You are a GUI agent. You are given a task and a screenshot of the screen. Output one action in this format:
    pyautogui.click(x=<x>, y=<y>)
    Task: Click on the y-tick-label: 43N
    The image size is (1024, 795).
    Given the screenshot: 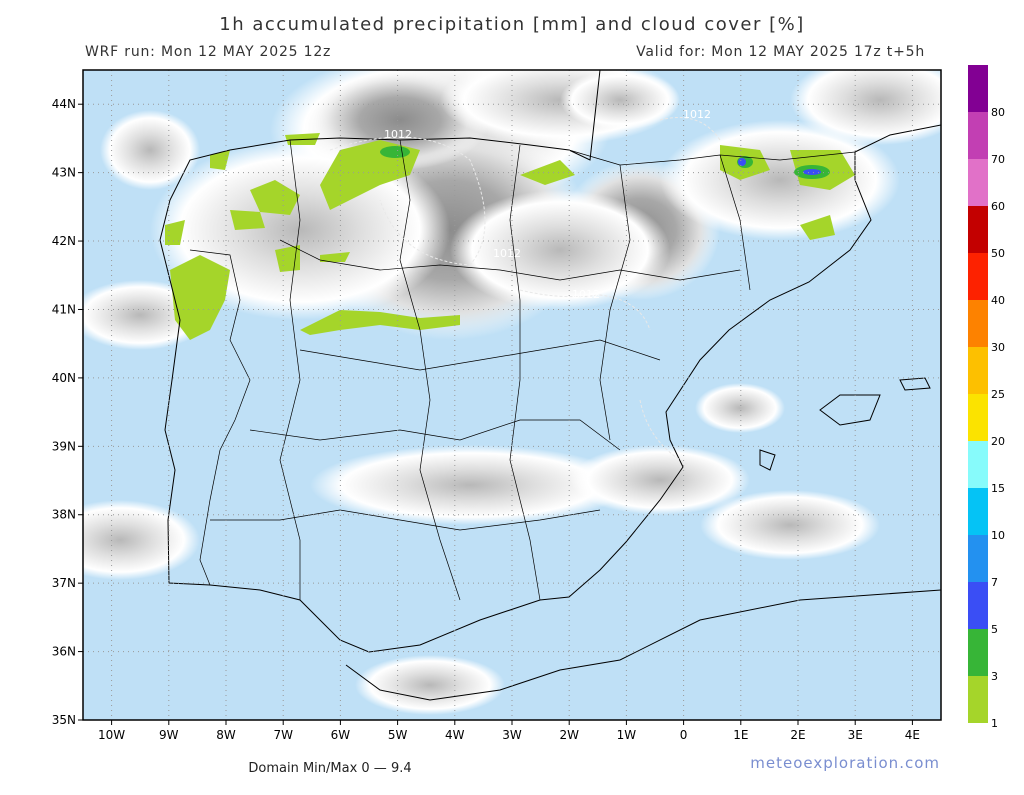 What is the action you would take?
    pyautogui.click(x=64, y=173)
    